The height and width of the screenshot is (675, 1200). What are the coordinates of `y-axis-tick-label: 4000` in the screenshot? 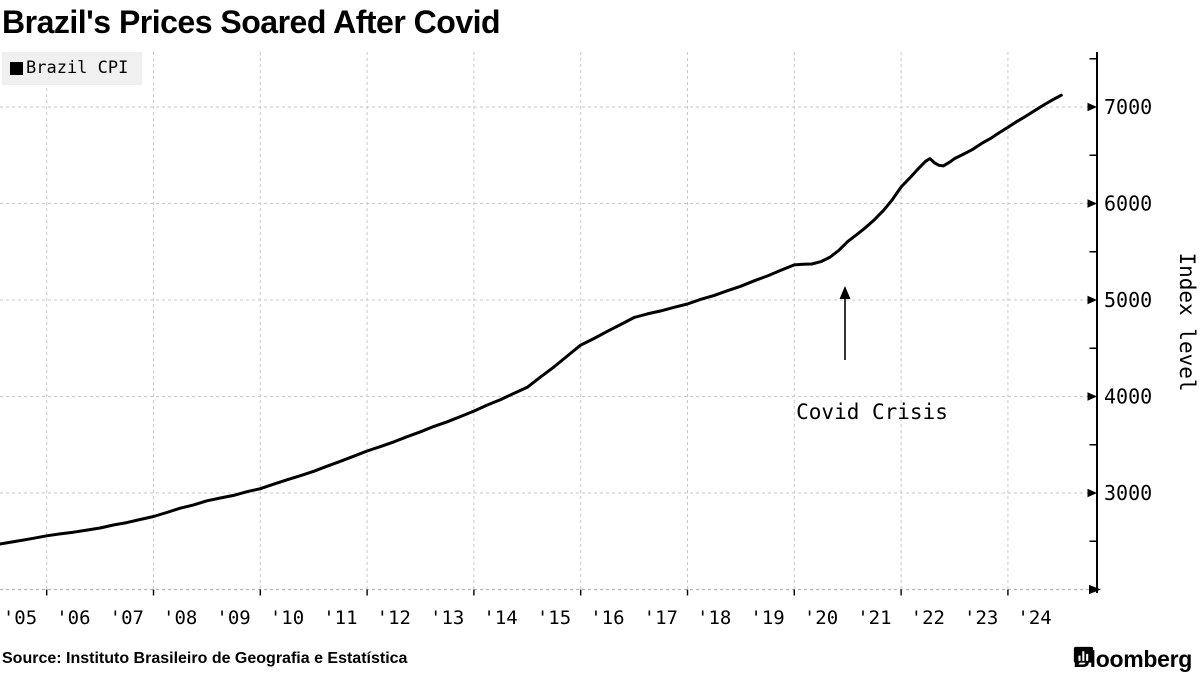 It's located at (1128, 397).